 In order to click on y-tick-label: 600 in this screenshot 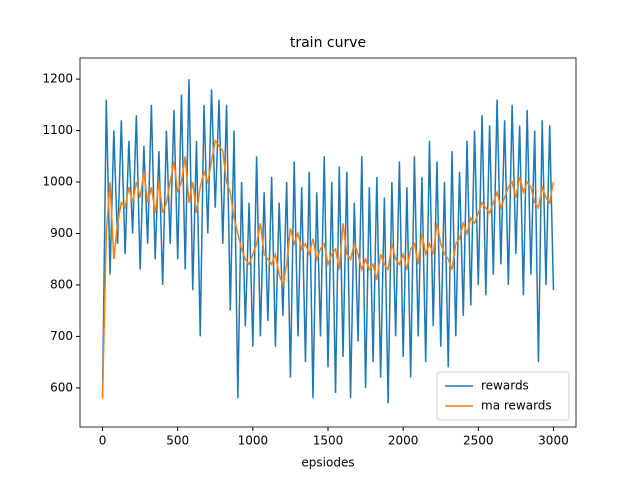, I will do `click(61, 387)`.